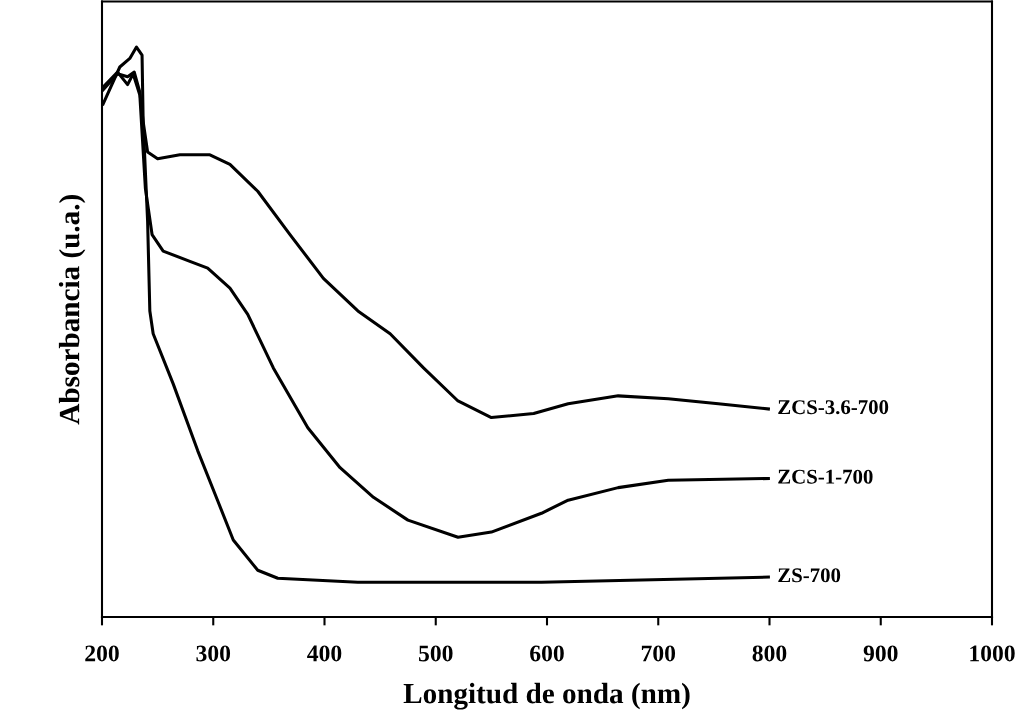 This screenshot has width=1026, height=727. What do you see at coordinates (324, 653) in the screenshot?
I see `x-tick-label: 400` at bounding box center [324, 653].